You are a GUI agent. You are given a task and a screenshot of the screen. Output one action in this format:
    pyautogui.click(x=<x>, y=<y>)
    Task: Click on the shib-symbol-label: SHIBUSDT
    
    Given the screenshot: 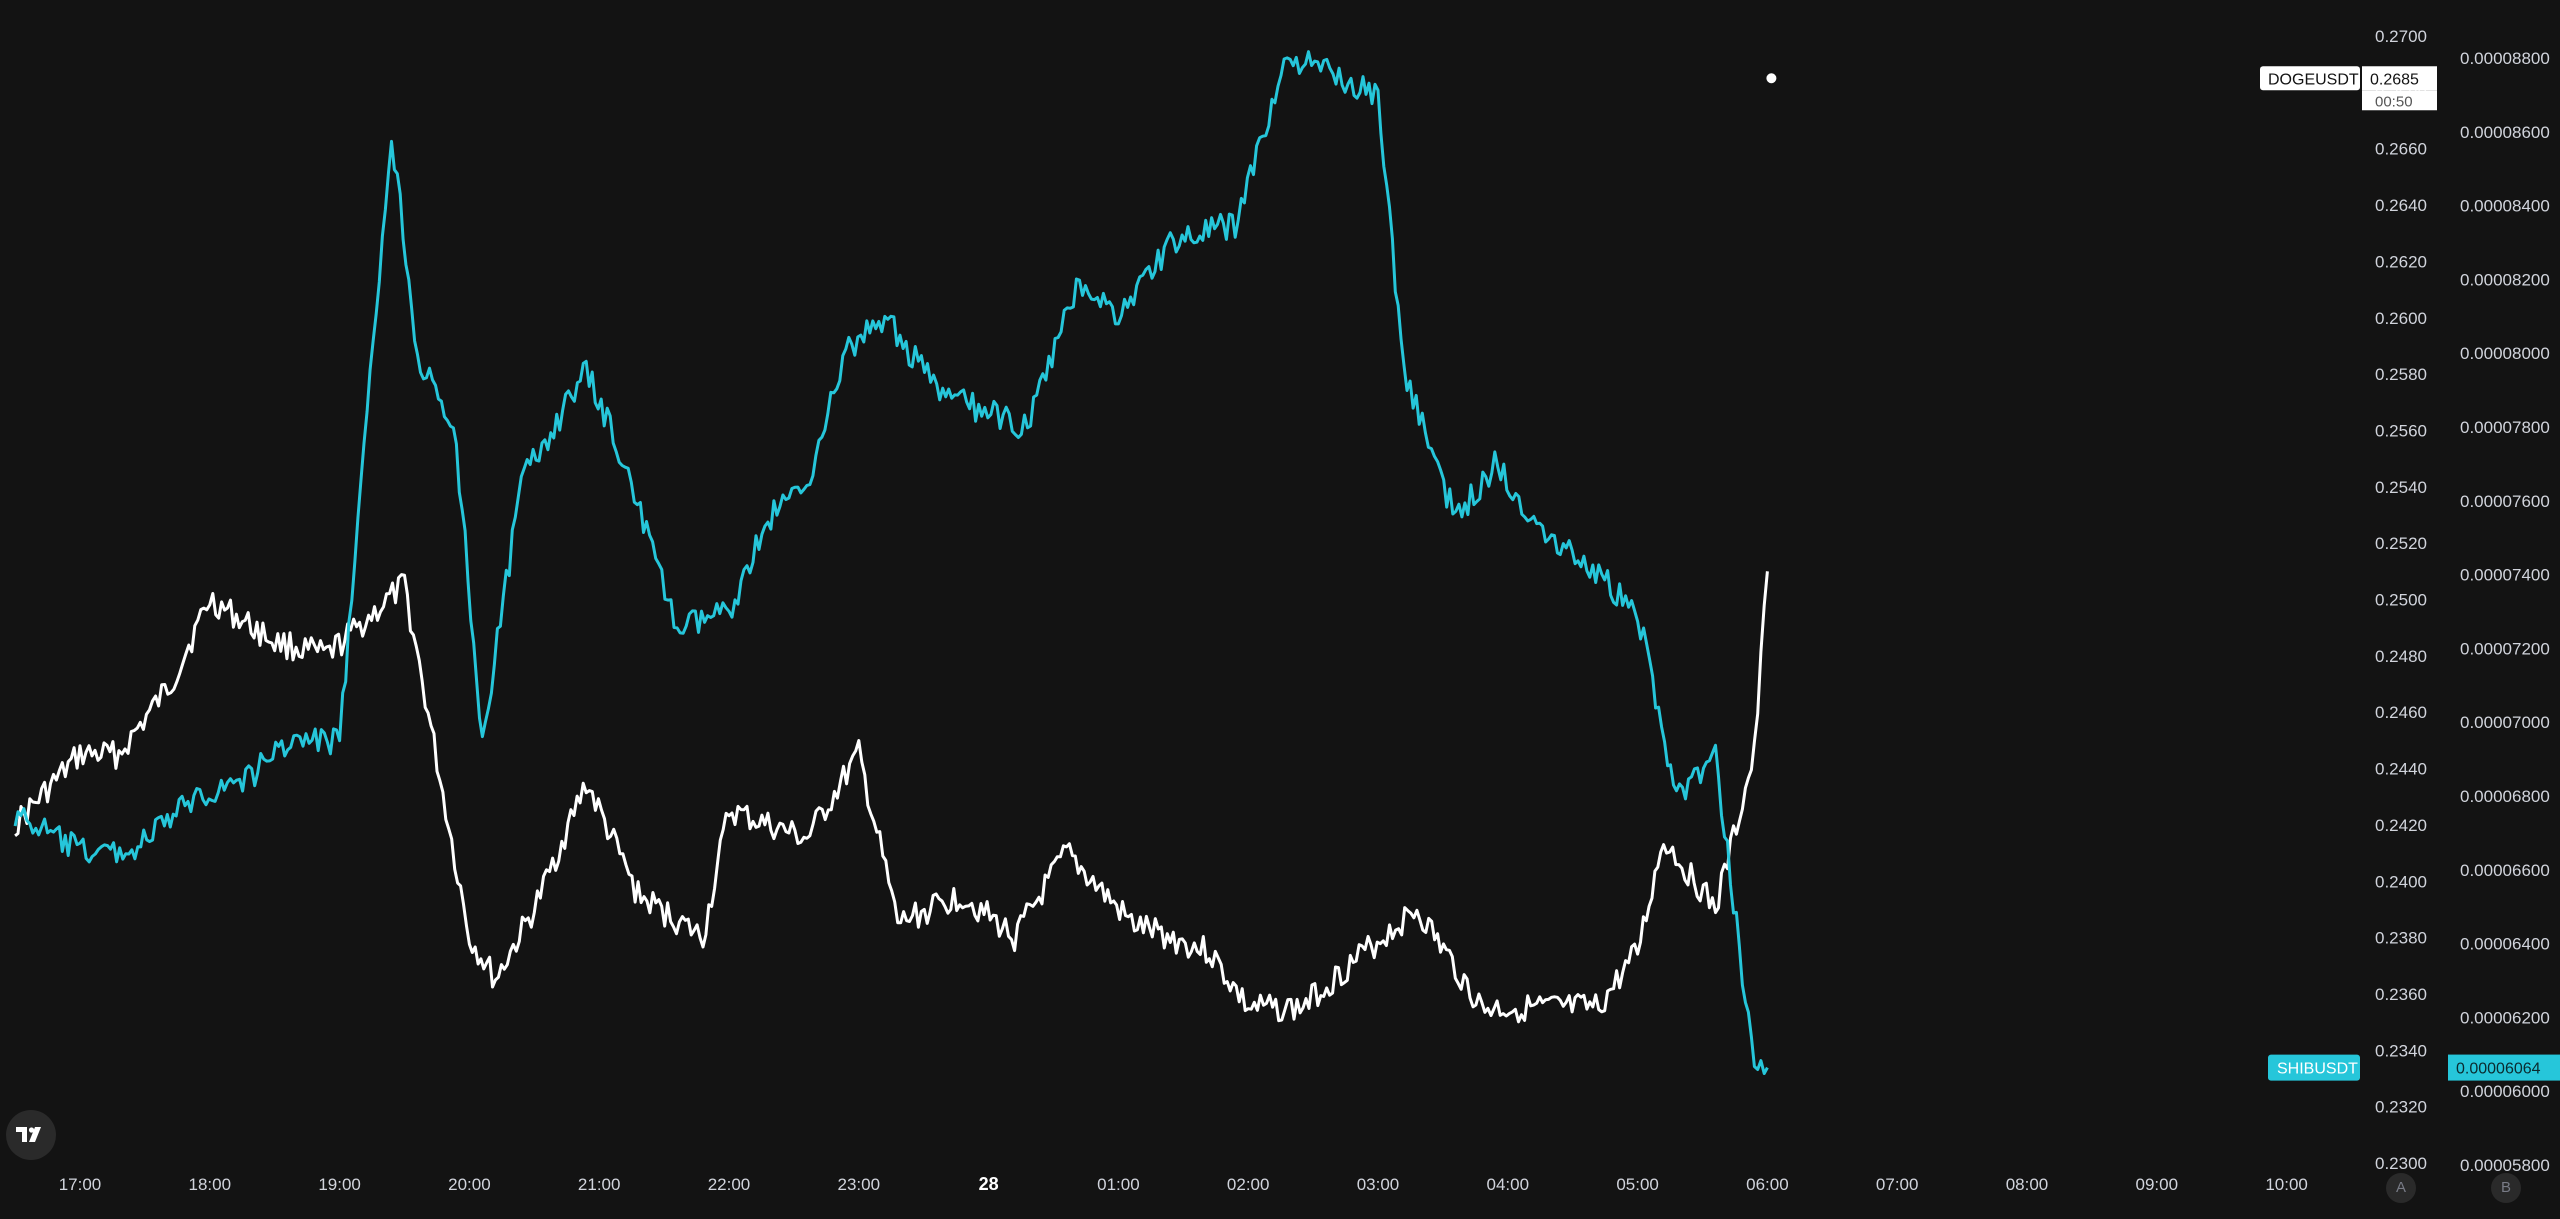 What is the action you would take?
    pyautogui.click(x=2317, y=1069)
    